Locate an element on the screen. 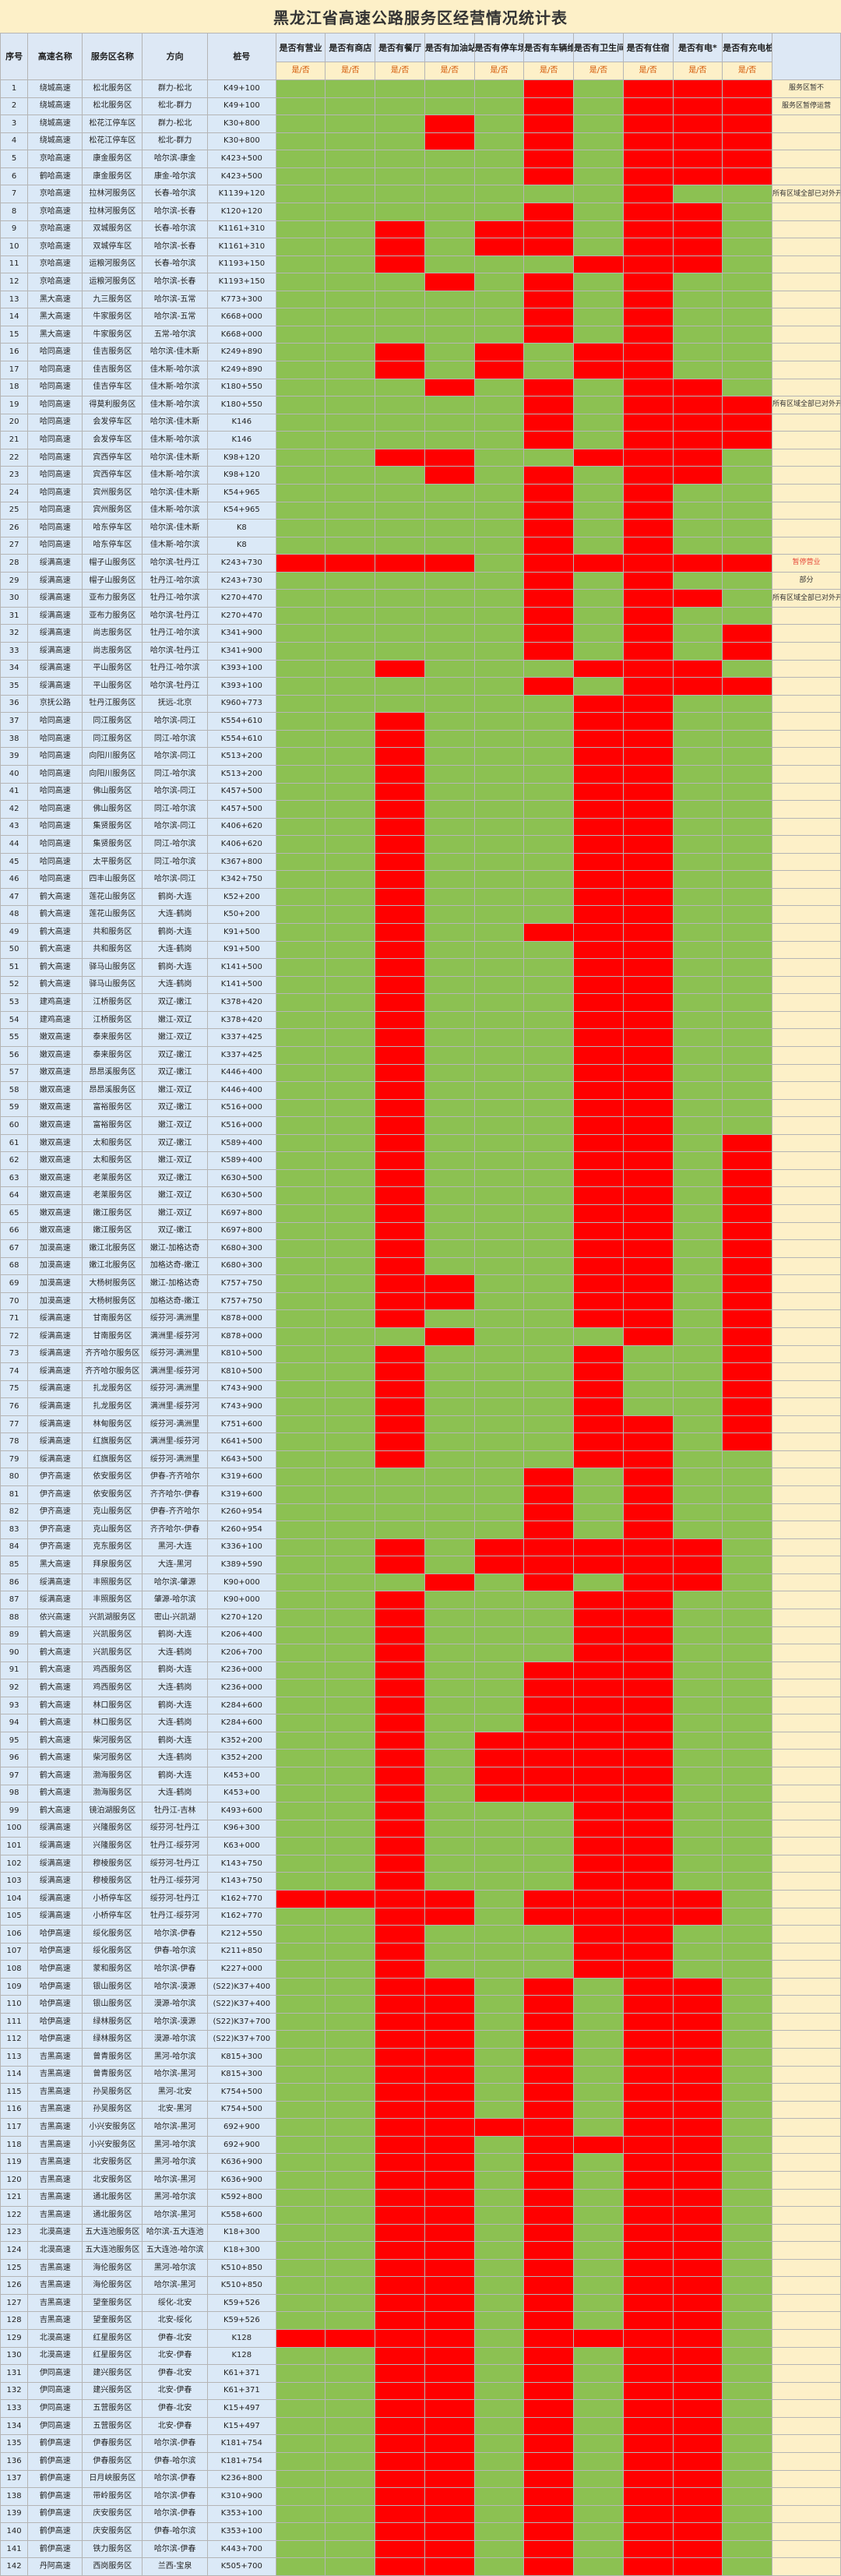 The height and width of the screenshot is (2576, 841). cell-name: 五大连池服务区 is located at coordinates (112, 2233).